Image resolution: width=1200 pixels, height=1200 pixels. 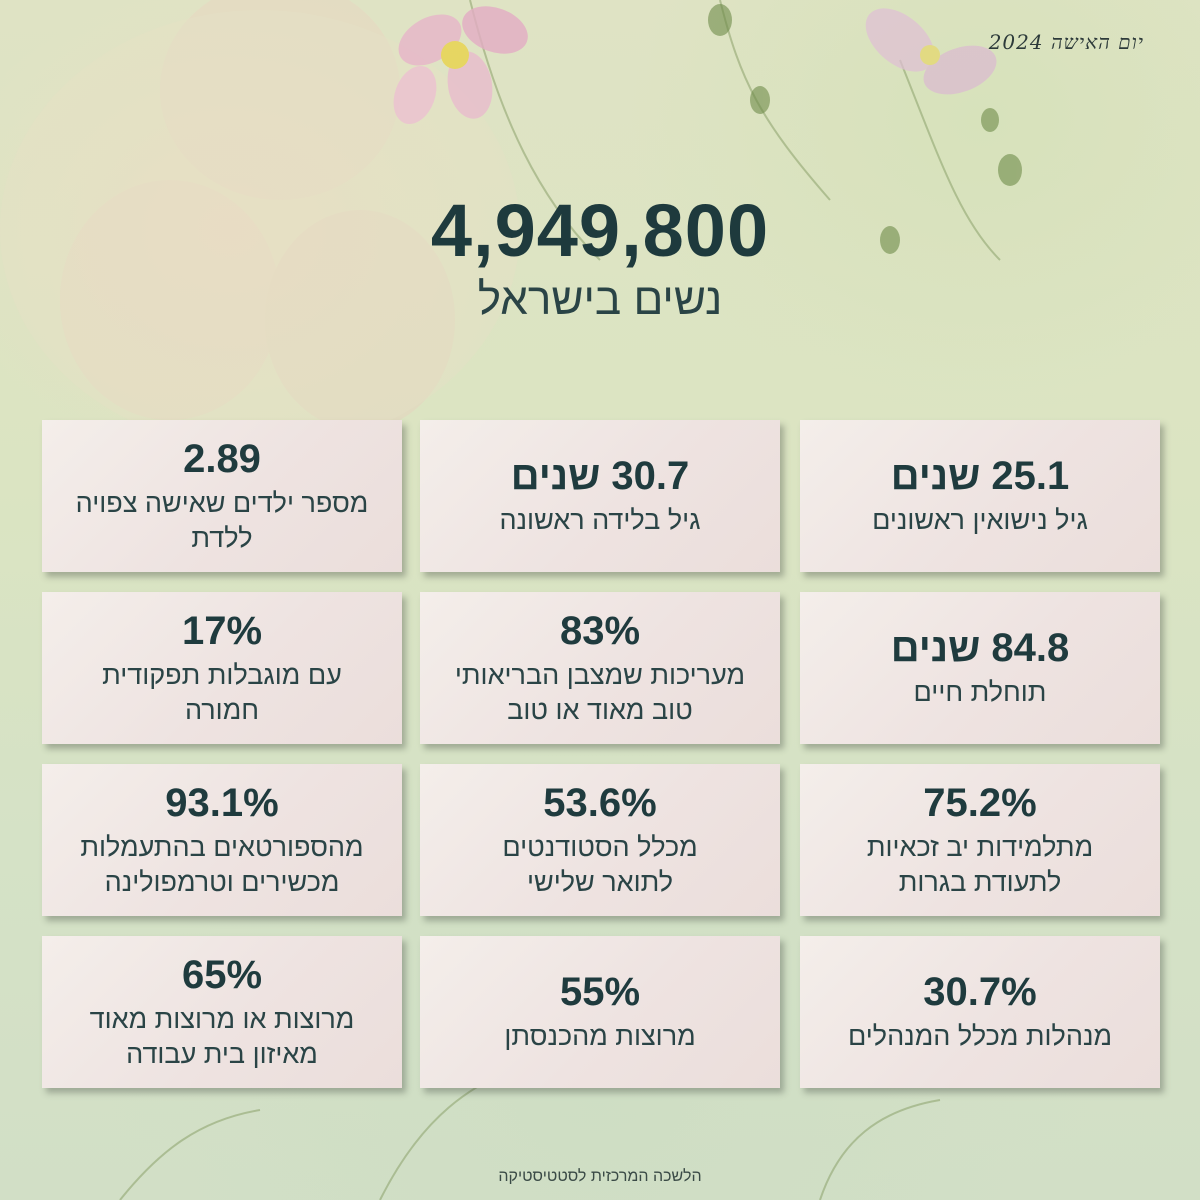 I want to click on stat-caption: מעריכות שמצבן הבריאותי טוב מאוד או טוב, so click(x=600, y=692).